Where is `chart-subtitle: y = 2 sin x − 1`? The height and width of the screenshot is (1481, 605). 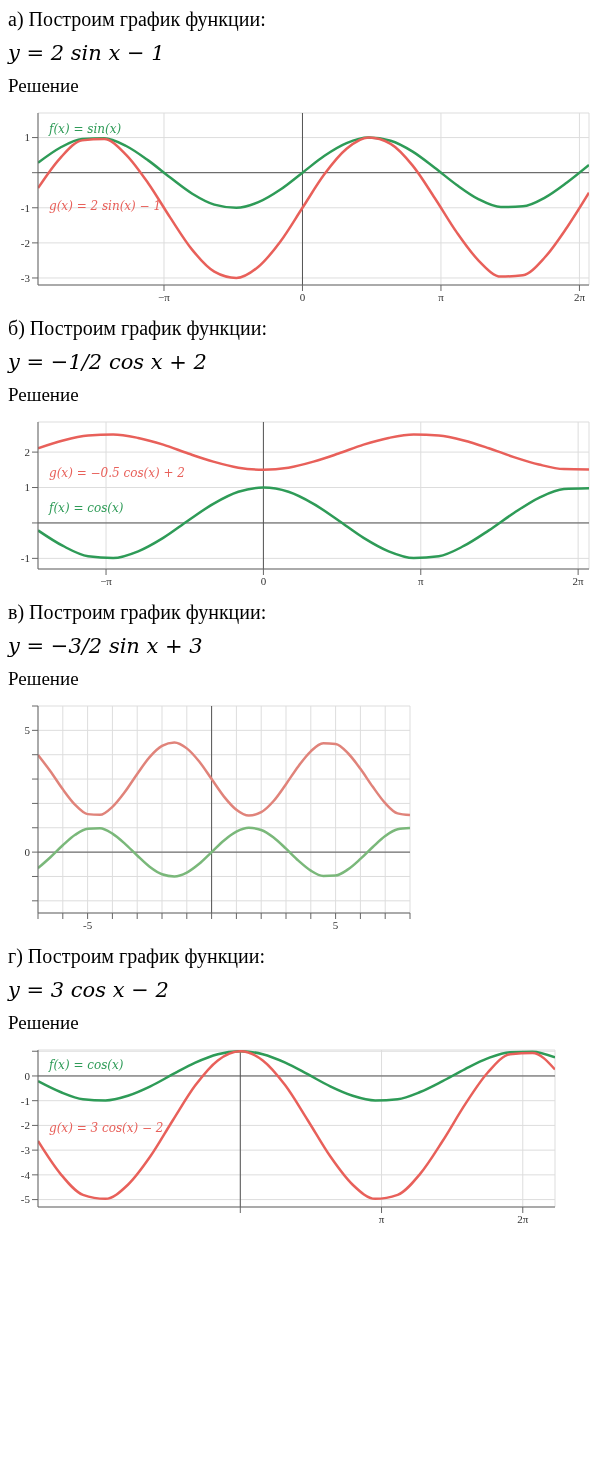 chart-subtitle: y = 2 sin x − 1 is located at coordinates (87, 53).